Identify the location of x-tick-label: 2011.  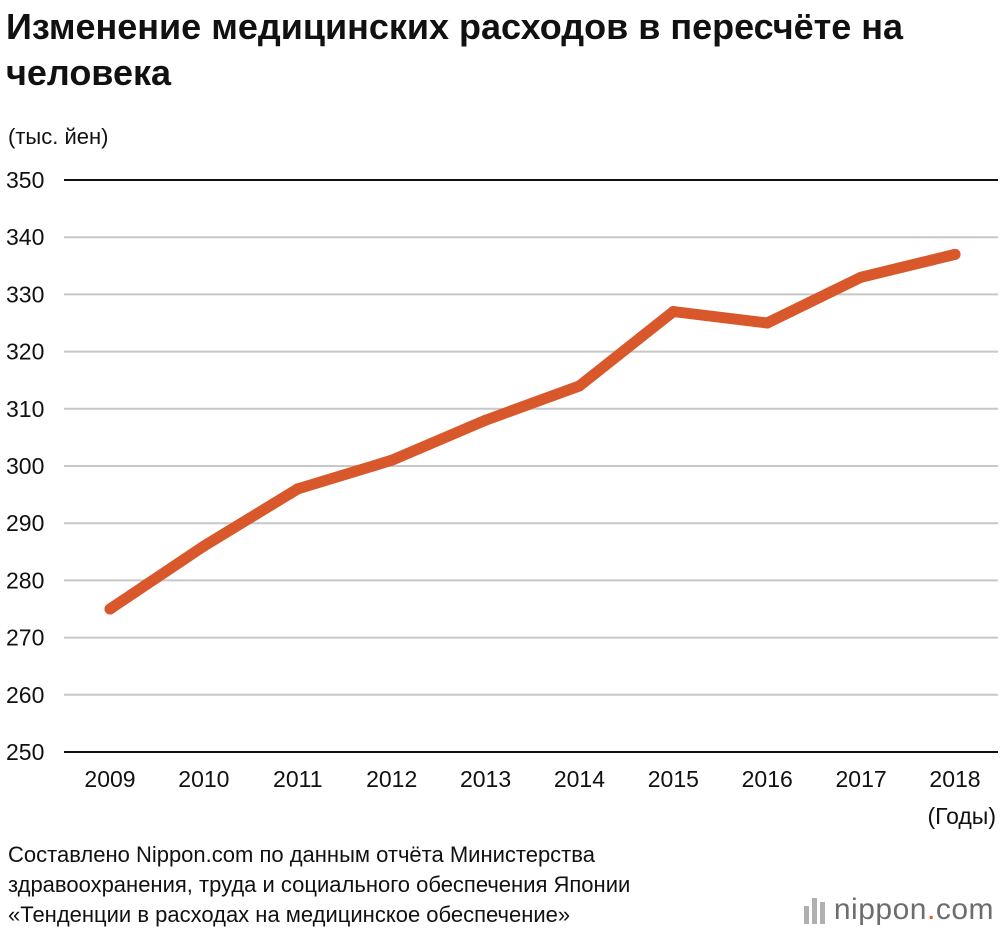
(297, 779).